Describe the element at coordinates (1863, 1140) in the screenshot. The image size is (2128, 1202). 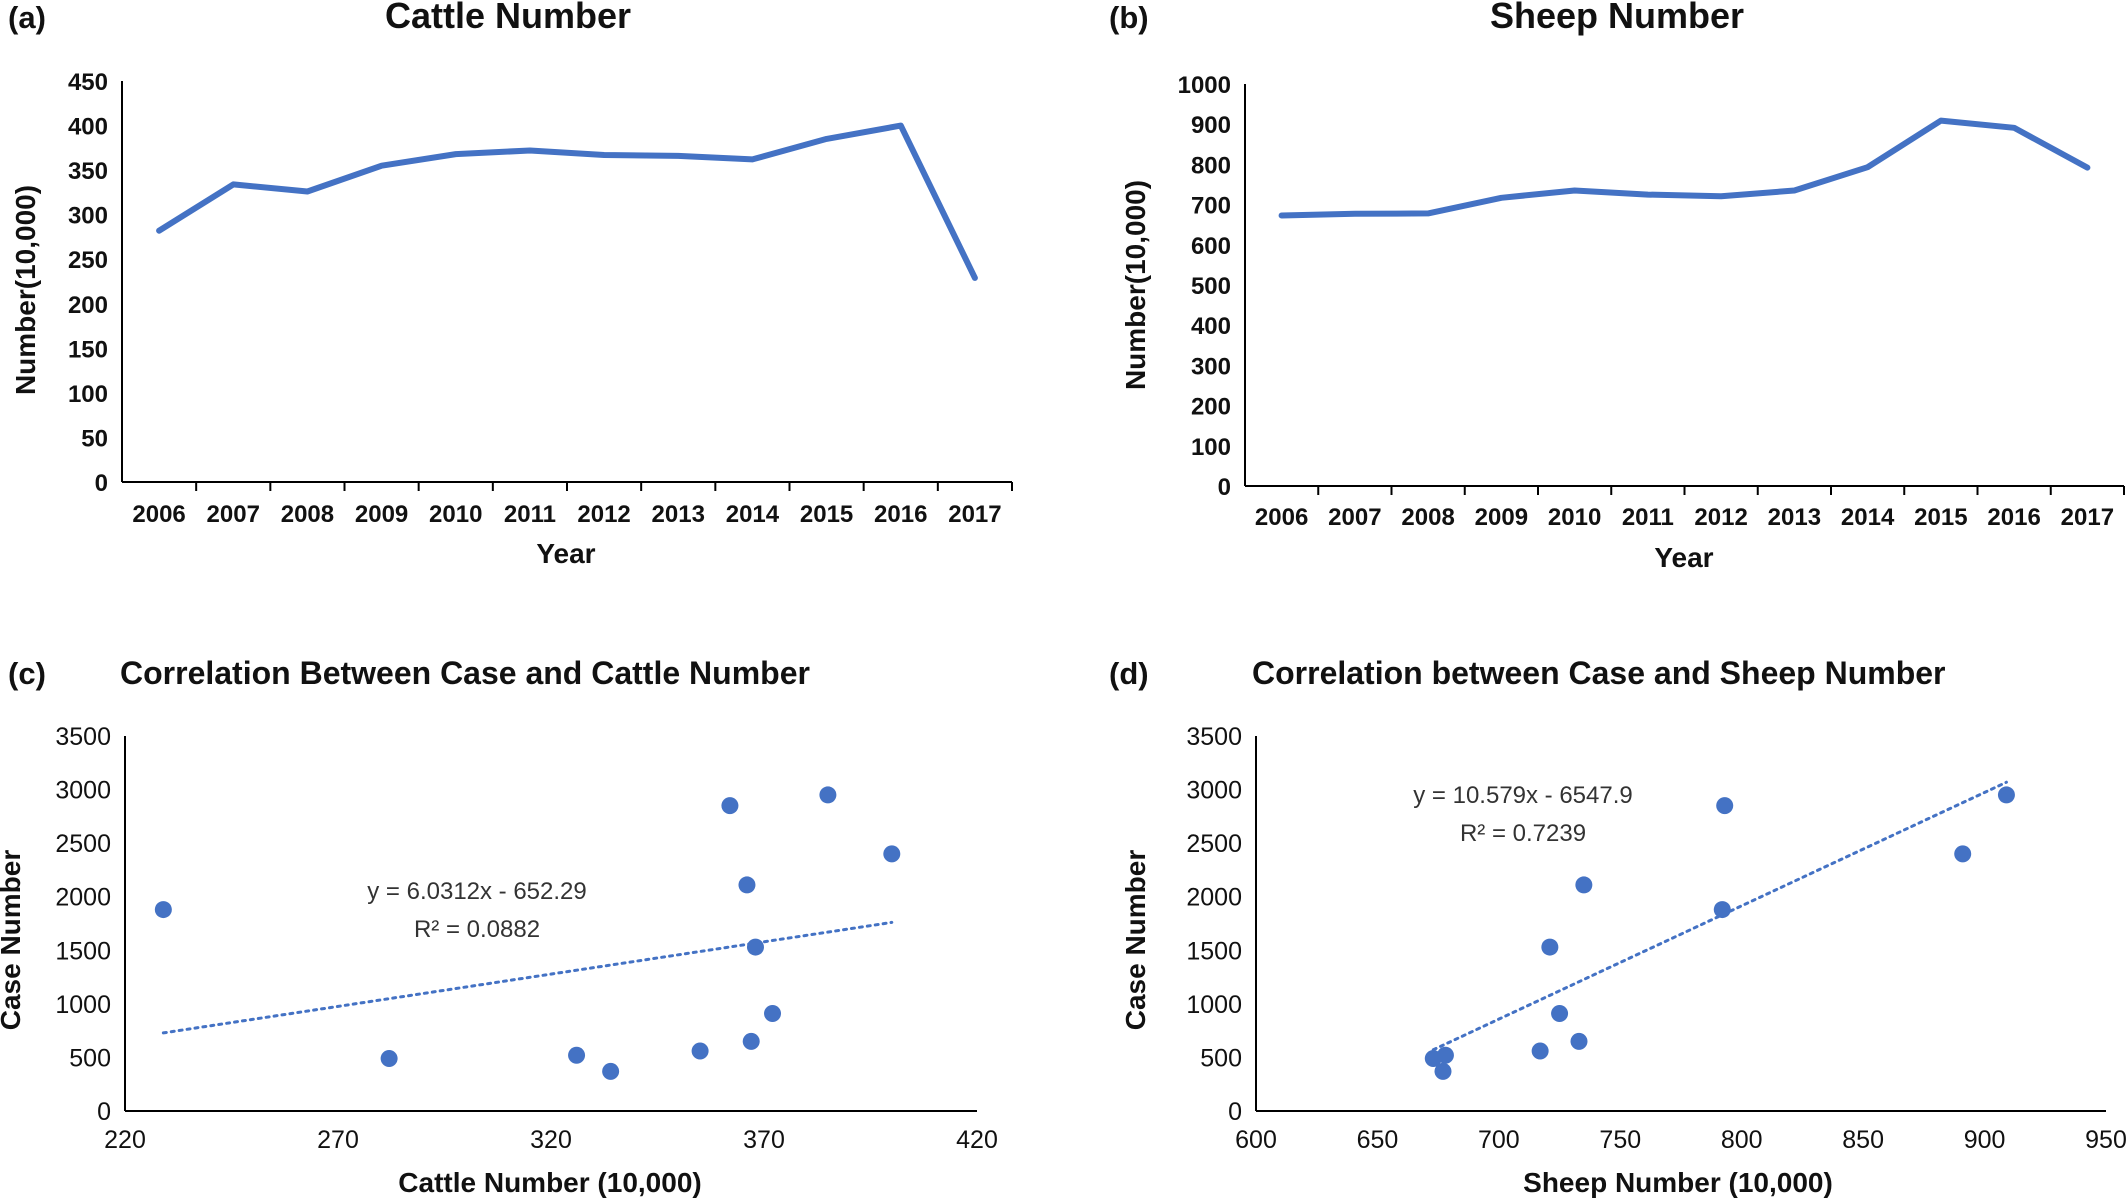
I see `x-tick-label: 850` at that location.